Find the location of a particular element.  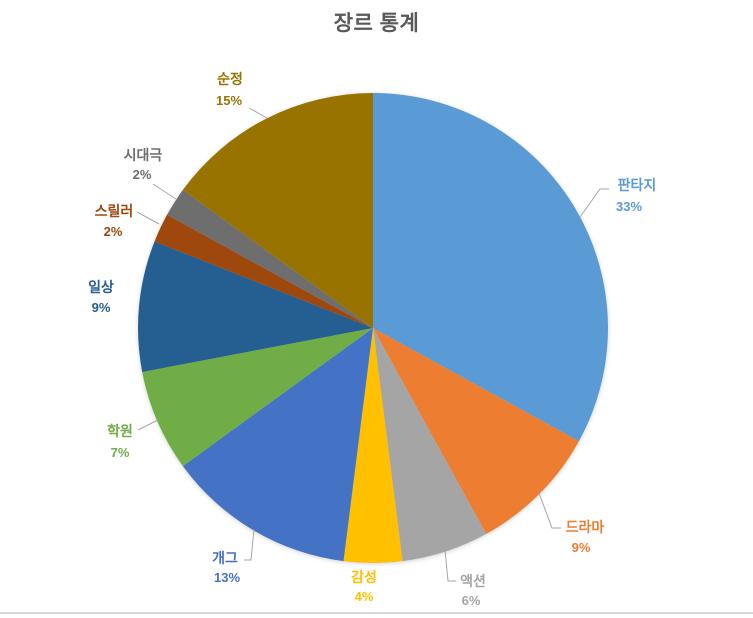

slice-label-value-2: 6% is located at coordinates (471, 600).